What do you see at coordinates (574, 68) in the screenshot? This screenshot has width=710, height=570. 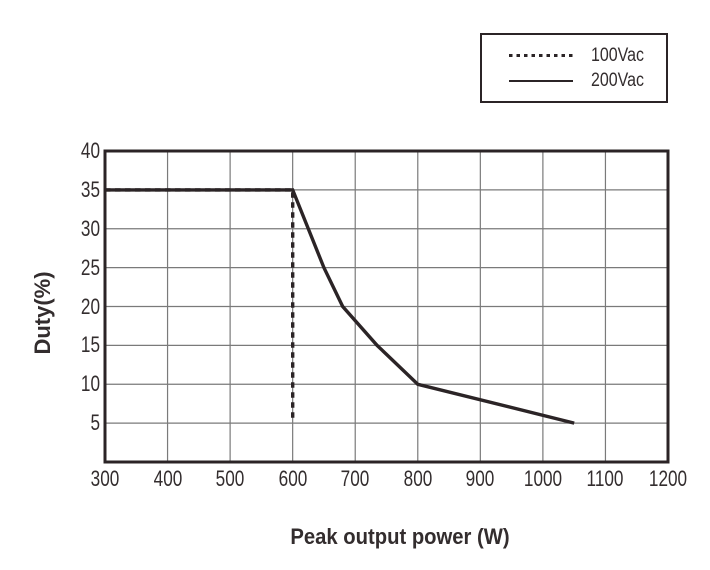 I see `legend: 100Vac 200Vac` at bounding box center [574, 68].